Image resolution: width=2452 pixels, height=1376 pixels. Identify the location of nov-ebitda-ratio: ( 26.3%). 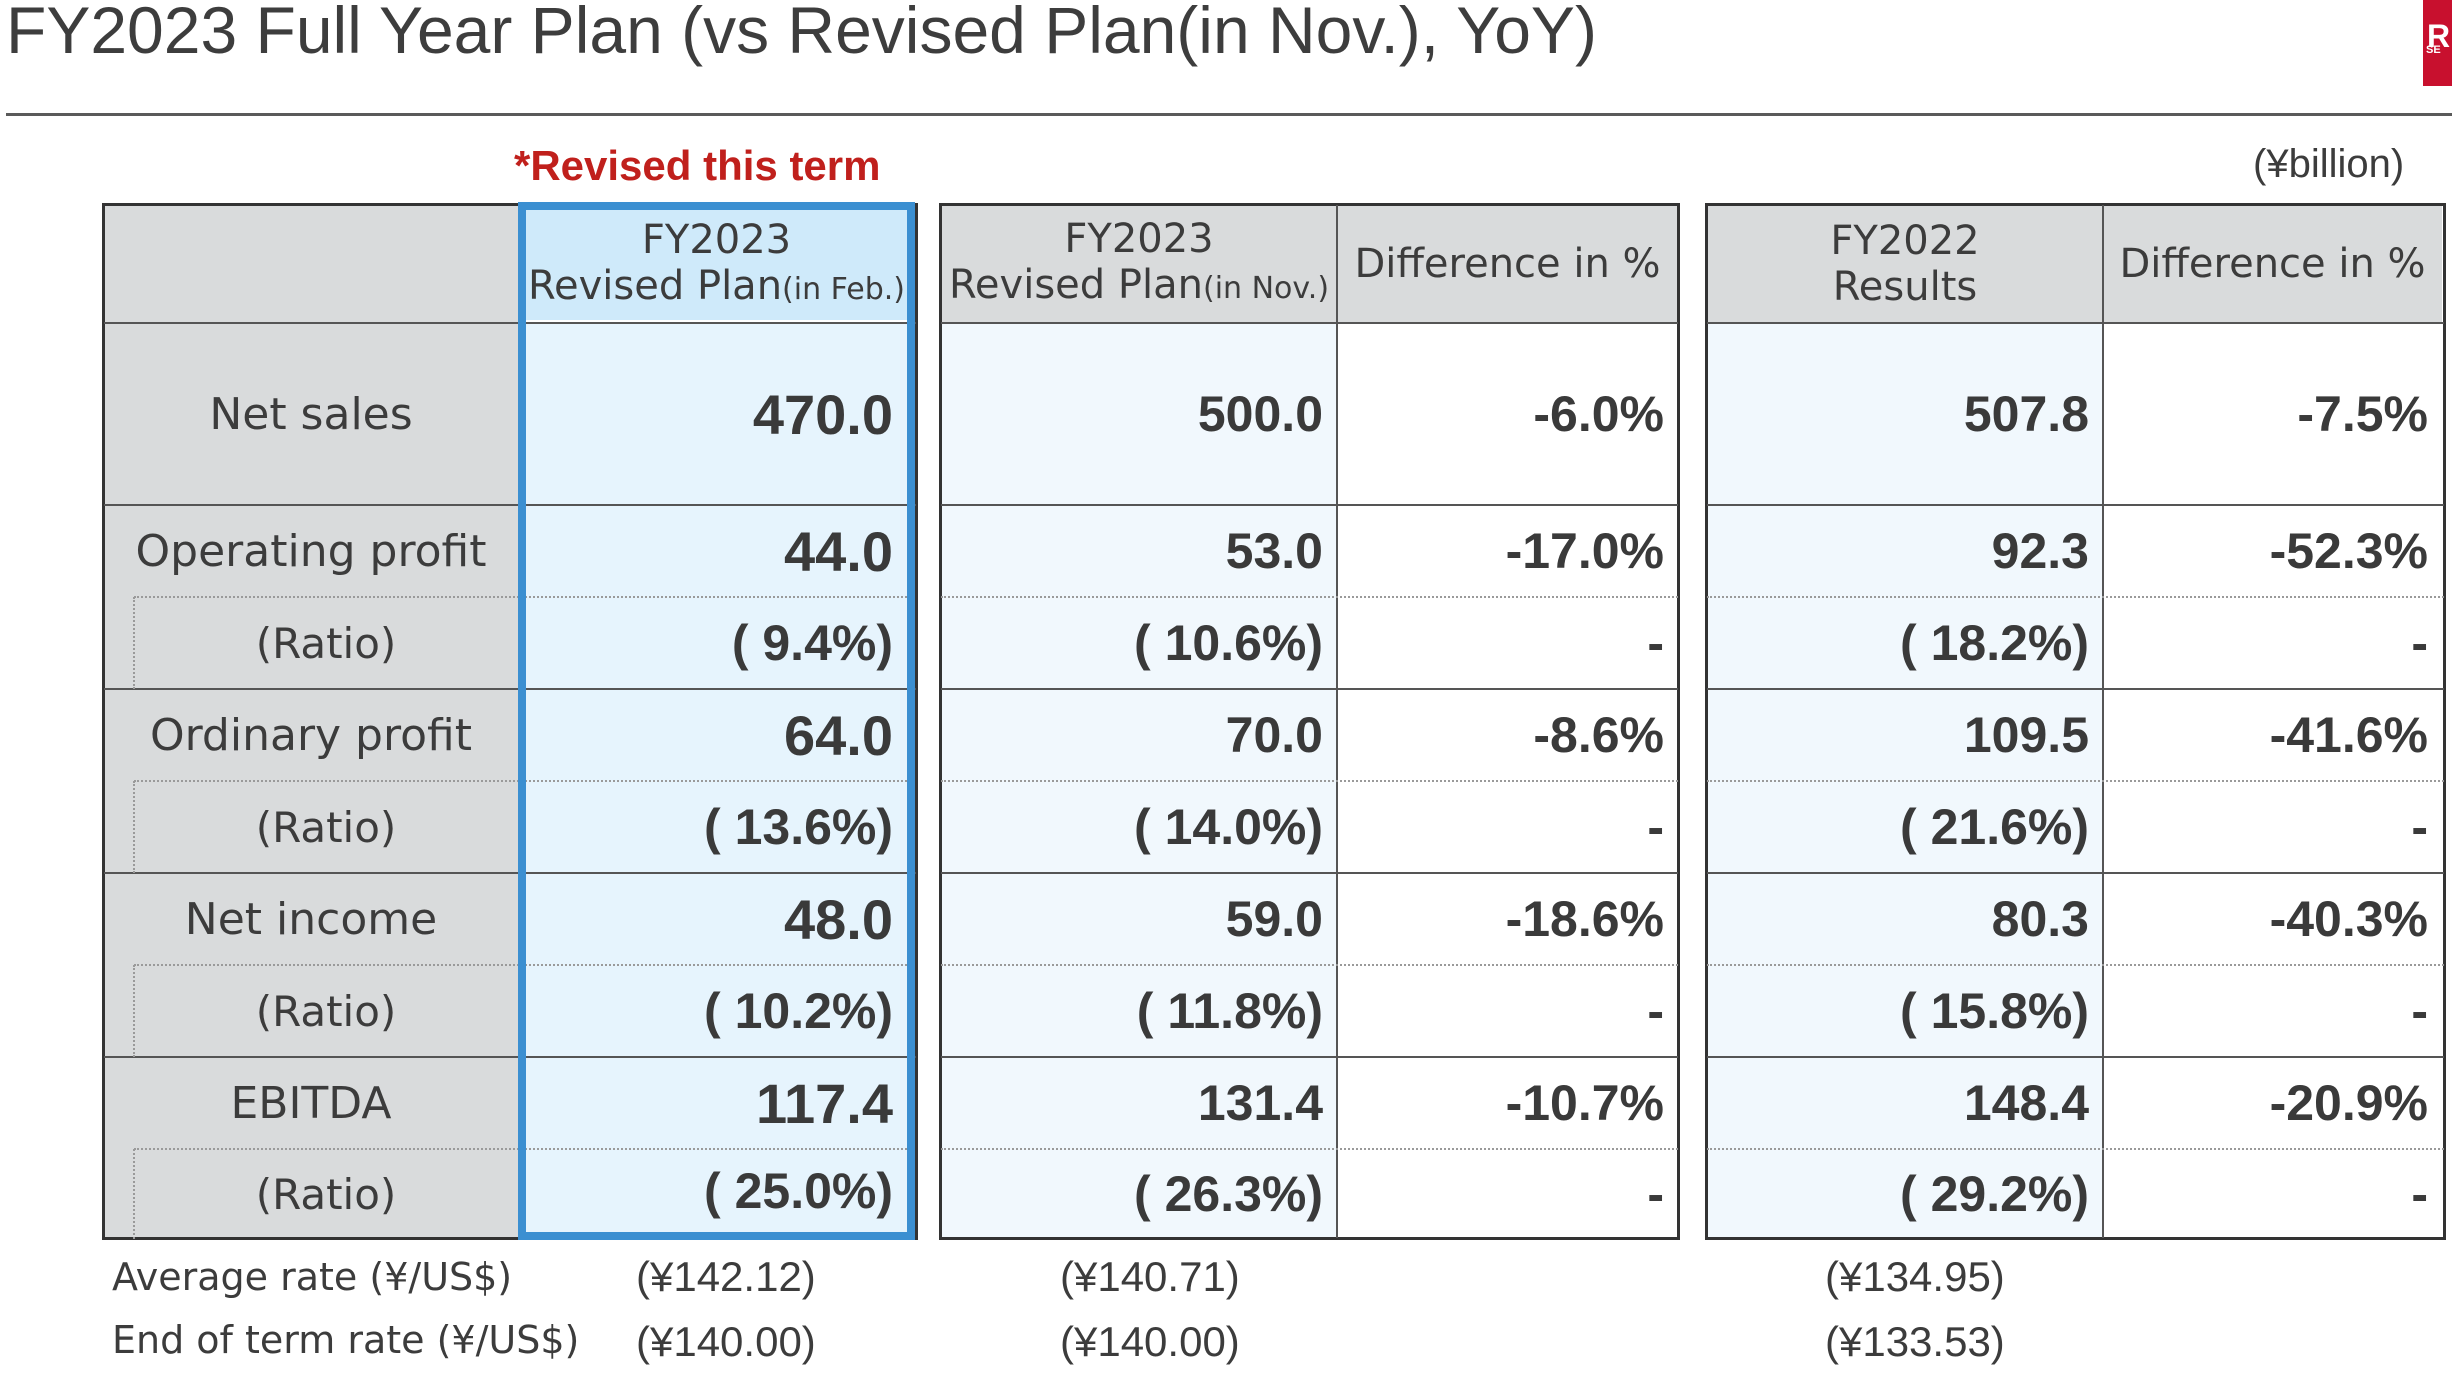
(1139, 1194).